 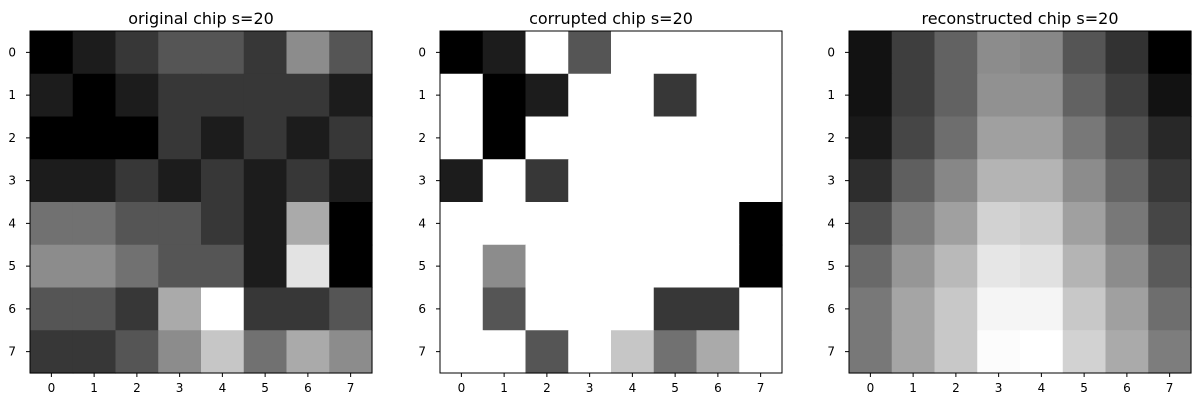 What do you see at coordinates (422, 138) in the screenshot?
I see `panel-corrupted-y-tick-2: 2` at bounding box center [422, 138].